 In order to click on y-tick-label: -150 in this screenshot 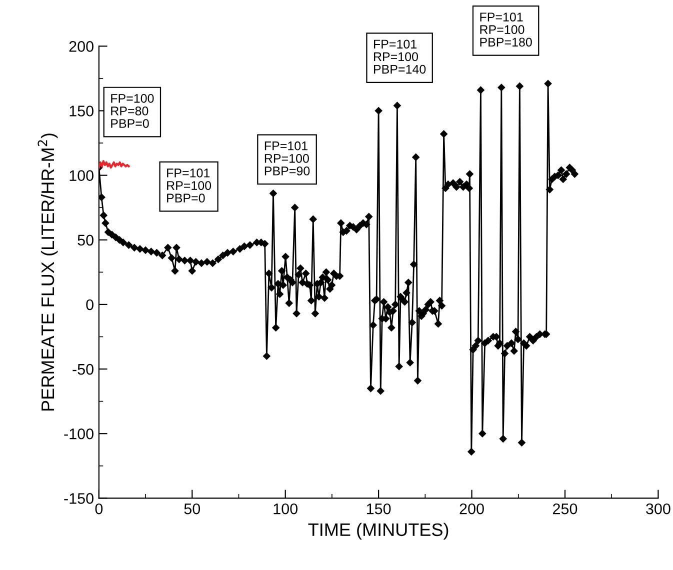, I will do `click(79, 498)`.